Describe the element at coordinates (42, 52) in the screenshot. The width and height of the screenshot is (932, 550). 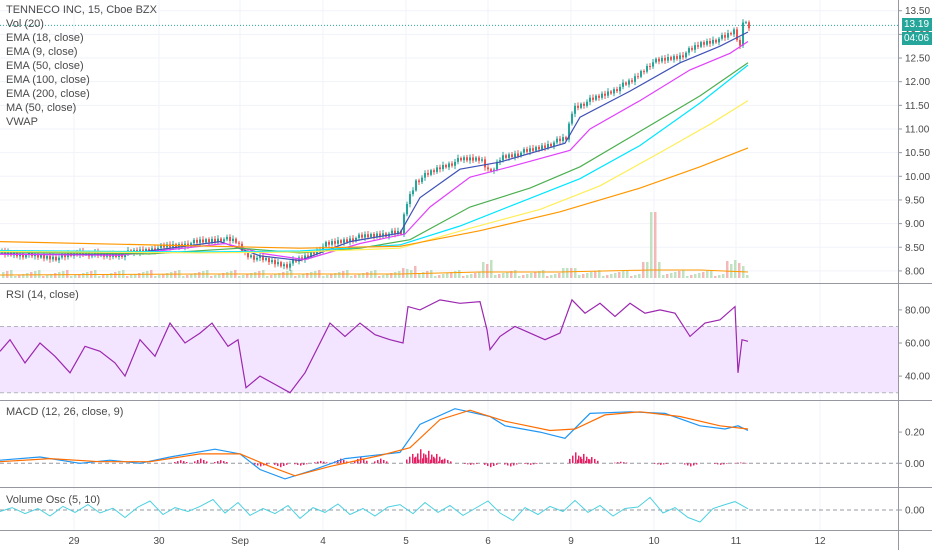
I see `legend-ema9: EMA (9, close)` at that location.